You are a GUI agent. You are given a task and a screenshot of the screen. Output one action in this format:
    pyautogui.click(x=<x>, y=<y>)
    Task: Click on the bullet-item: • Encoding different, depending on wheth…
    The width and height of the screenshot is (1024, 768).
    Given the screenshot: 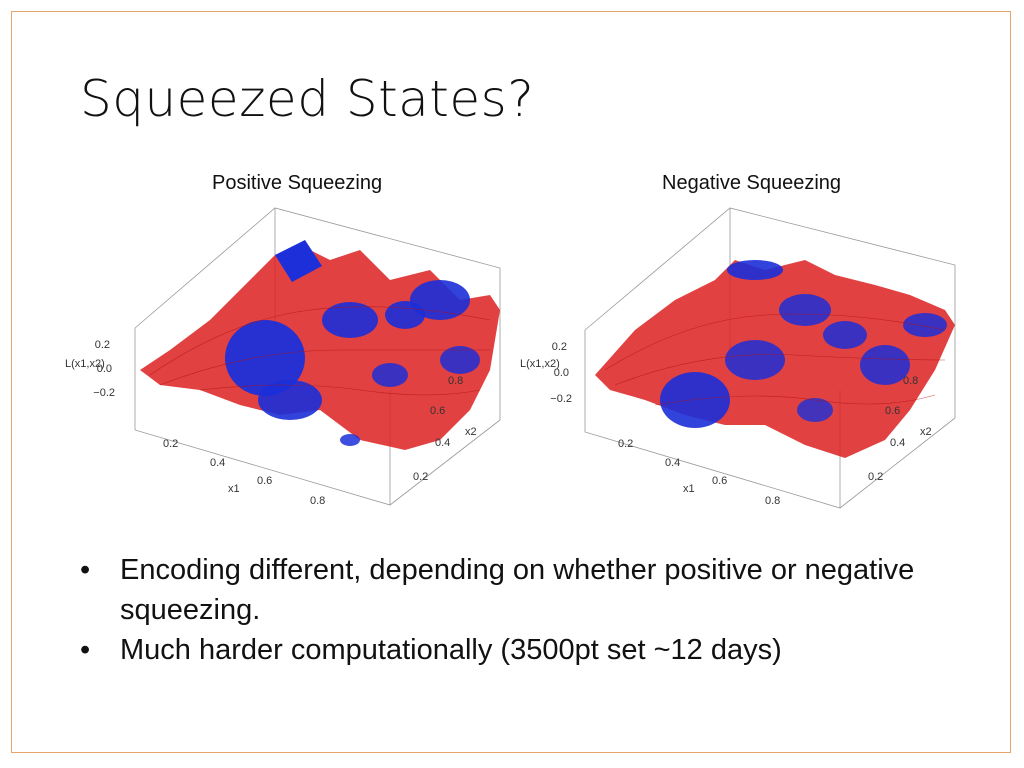 What is the action you would take?
    pyautogui.click(x=520, y=590)
    